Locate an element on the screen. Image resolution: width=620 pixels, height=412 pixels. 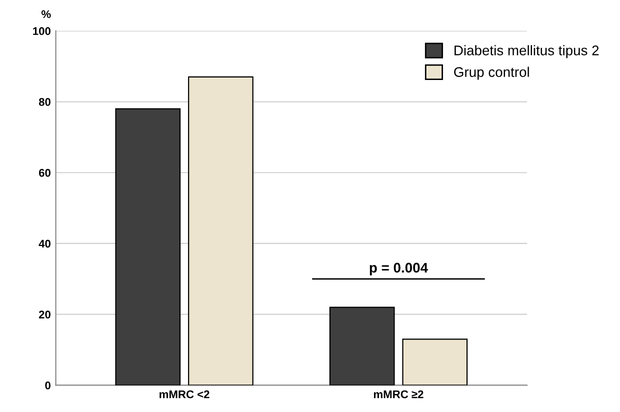
y-tick-label: 100 is located at coordinates (41, 31).